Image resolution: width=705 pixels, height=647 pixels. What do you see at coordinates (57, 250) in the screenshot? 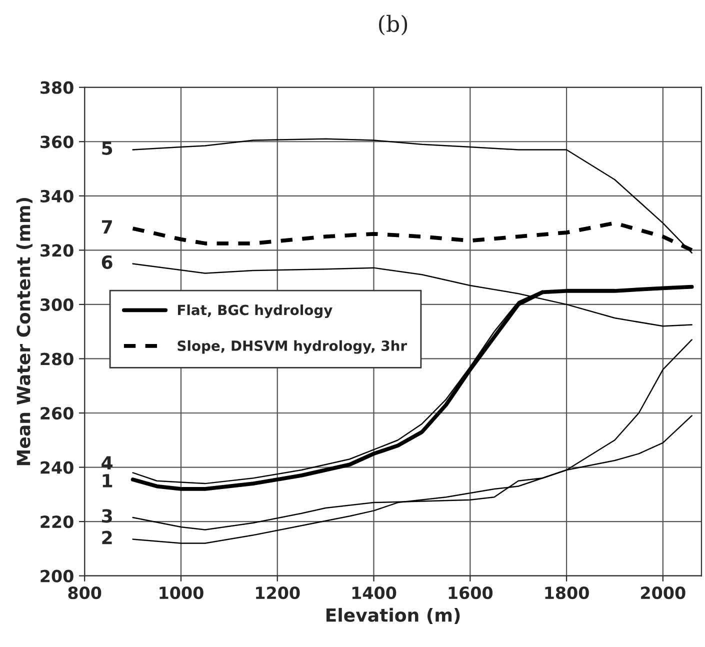
I see `y-tick-label: 320` at bounding box center [57, 250].